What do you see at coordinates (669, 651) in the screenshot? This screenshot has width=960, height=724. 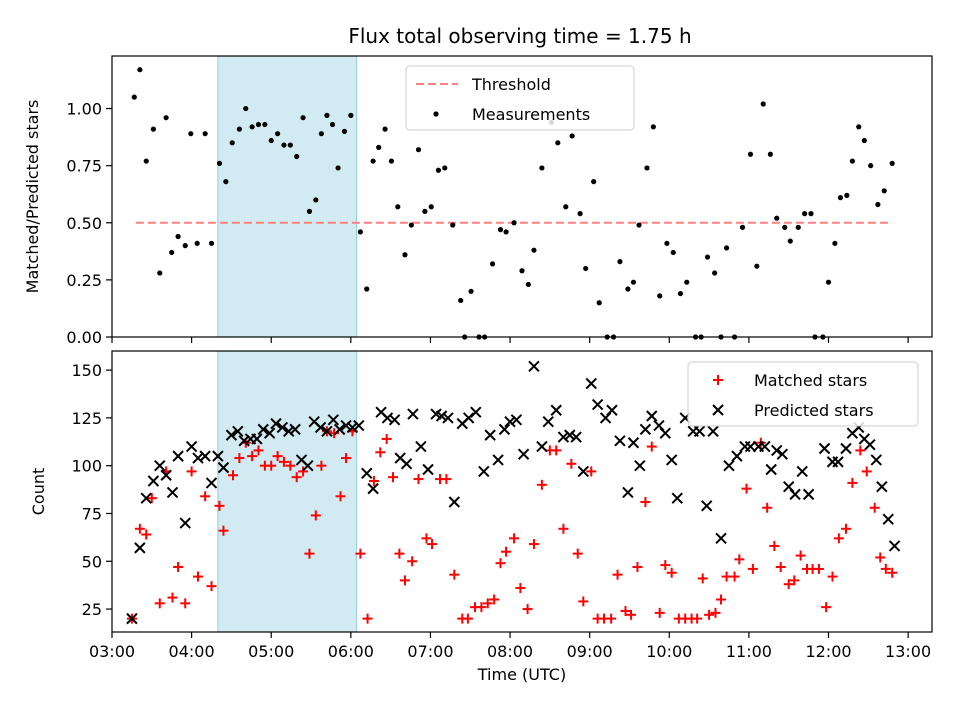 I see `x-tick-label: 10:00` at bounding box center [669, 651].